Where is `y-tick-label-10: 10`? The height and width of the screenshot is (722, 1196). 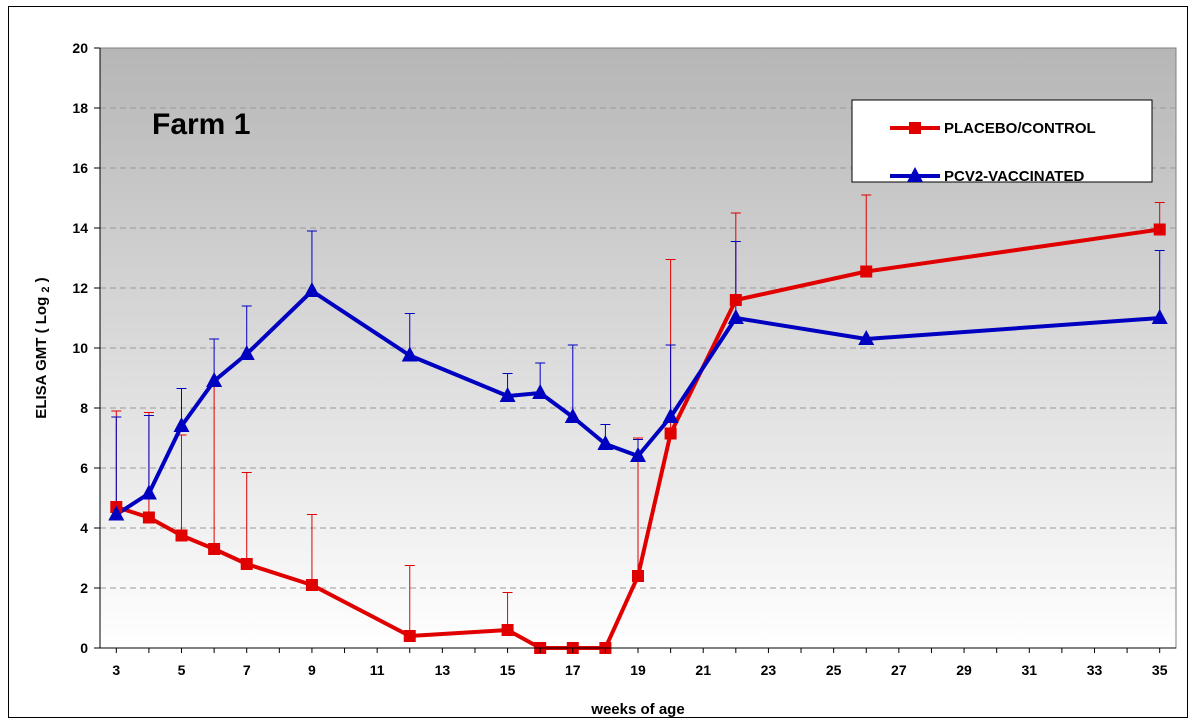 y-tick-label-10: 10 is located at coordinates (80, 348).